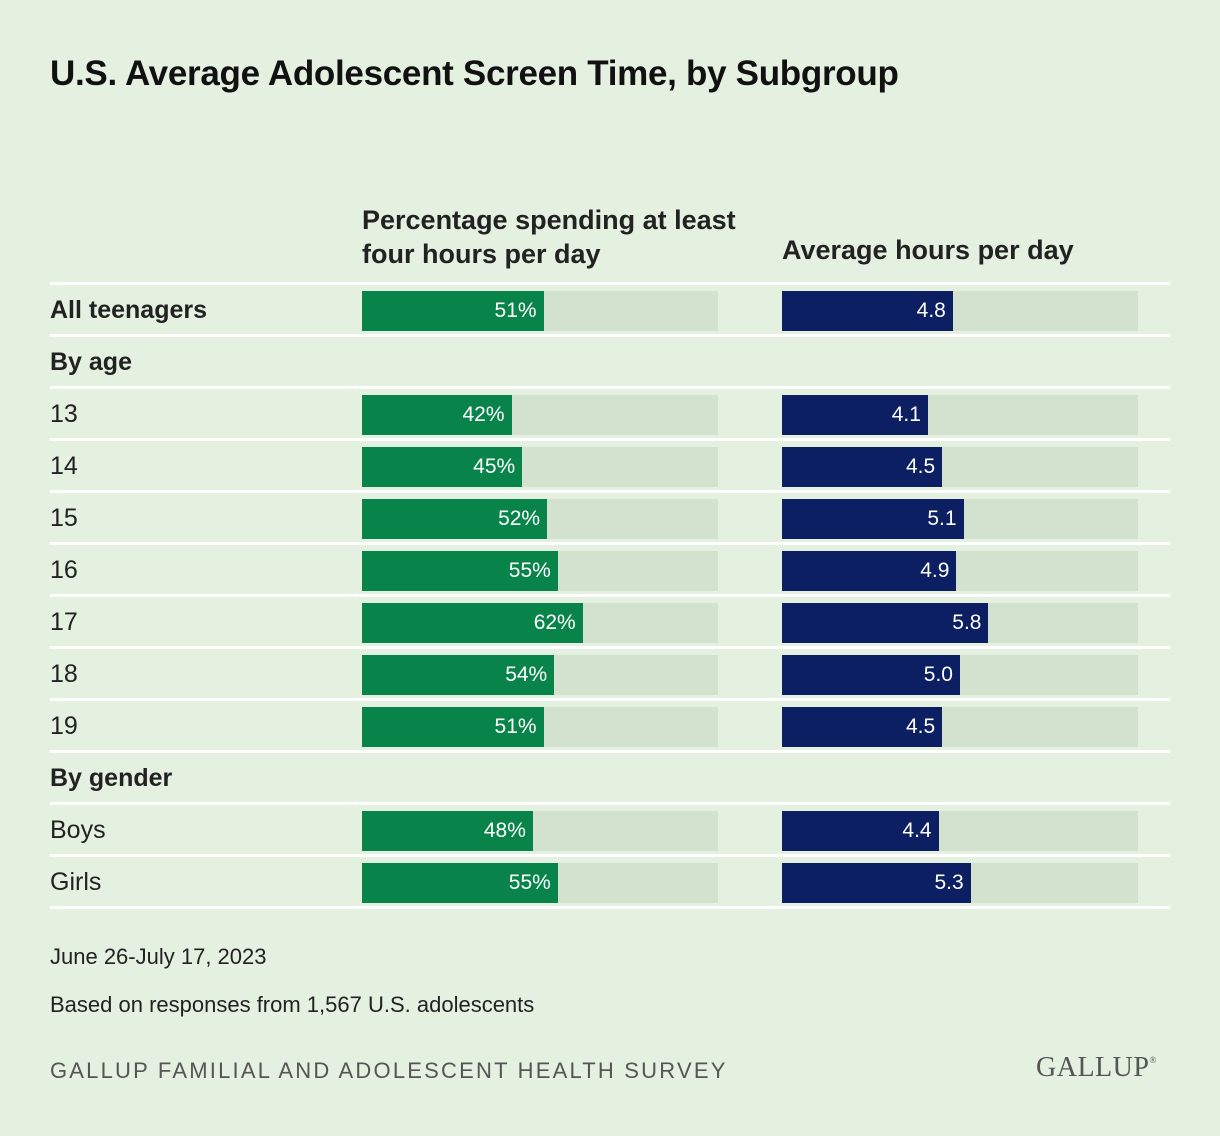  What do you see at coordinates (455, 519) in the screenshot?
I see `percentage-bar: 52%` at bounding box center [455, 519].